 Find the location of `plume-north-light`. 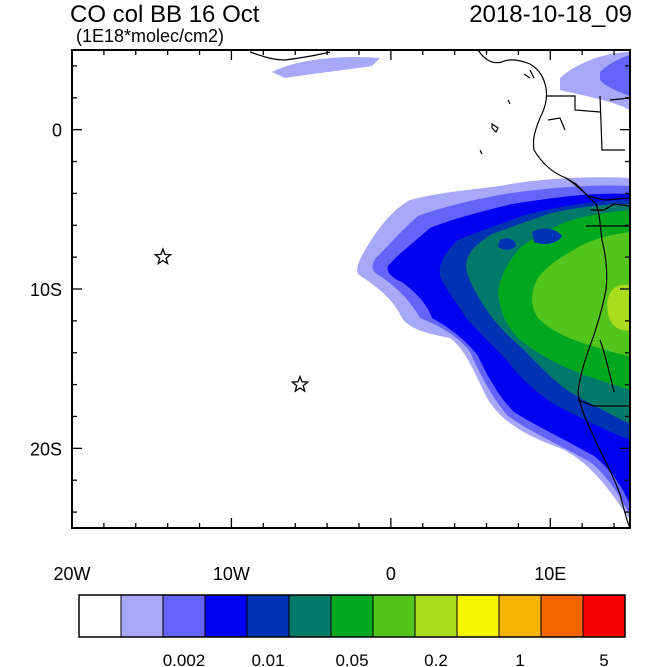

plume-north-light is located at coordinates (326, 67).